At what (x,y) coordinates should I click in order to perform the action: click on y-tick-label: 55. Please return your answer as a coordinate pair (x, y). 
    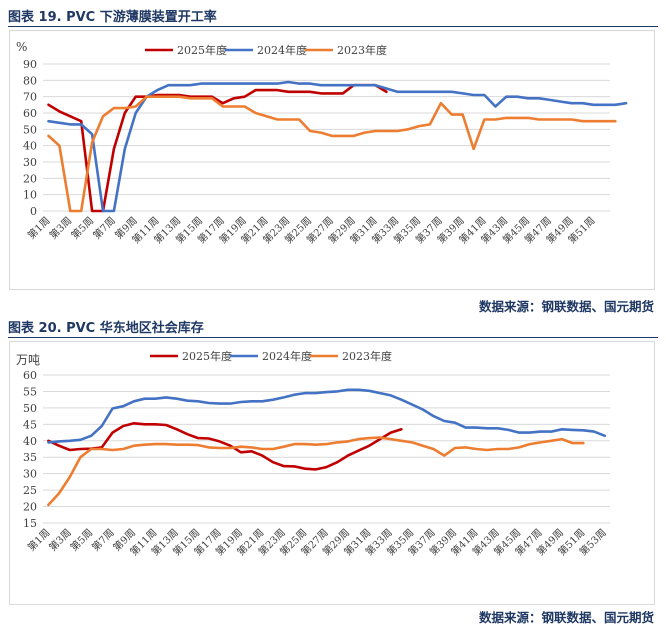
    Looking at the image, I should click on (30, 391).